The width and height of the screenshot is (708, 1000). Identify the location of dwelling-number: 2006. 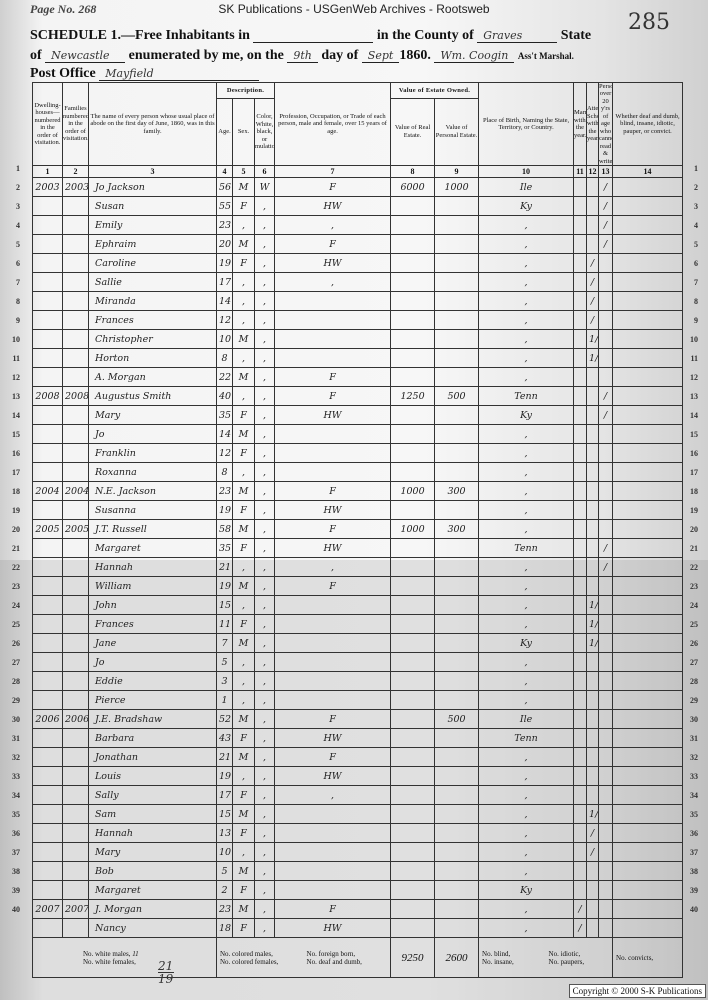
(47, 719).